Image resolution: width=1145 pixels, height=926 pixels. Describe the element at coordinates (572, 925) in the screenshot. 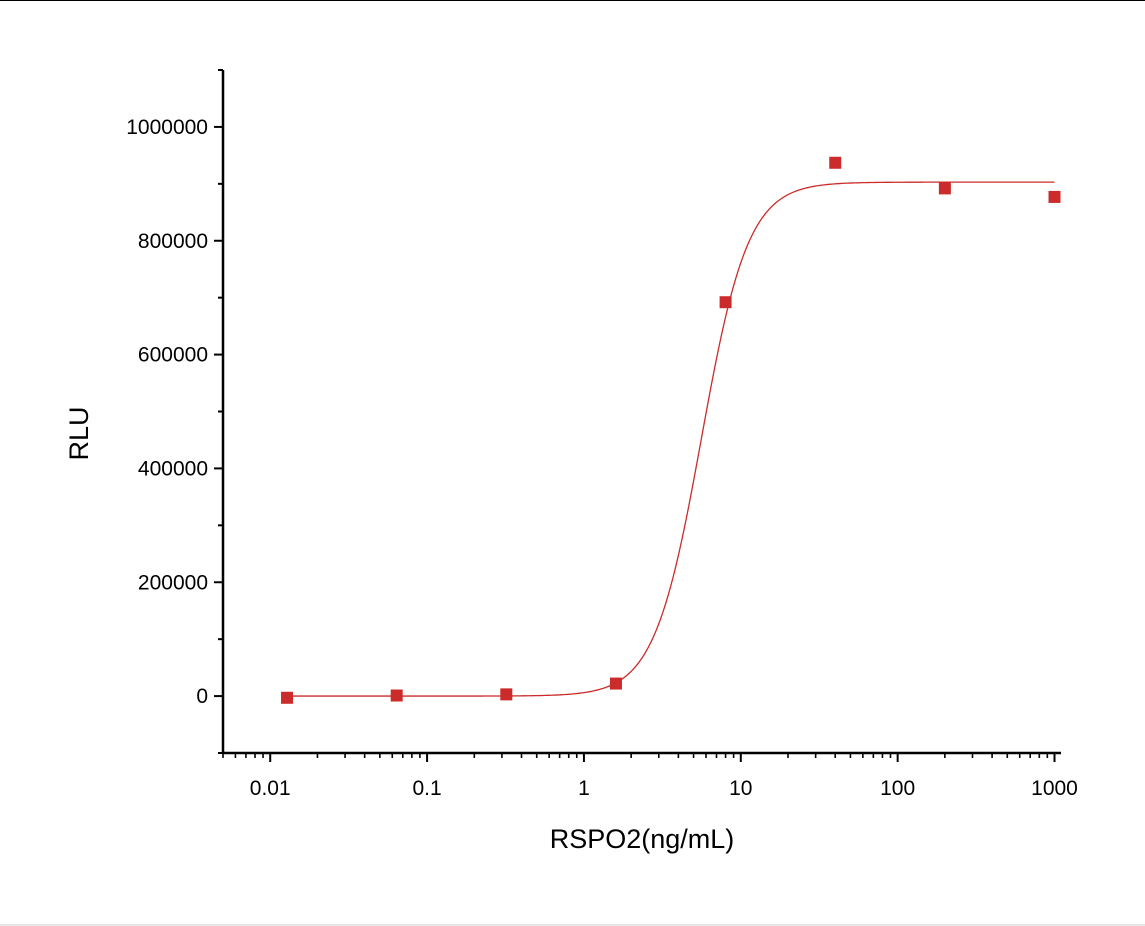

I see `bottom-border` at that location.